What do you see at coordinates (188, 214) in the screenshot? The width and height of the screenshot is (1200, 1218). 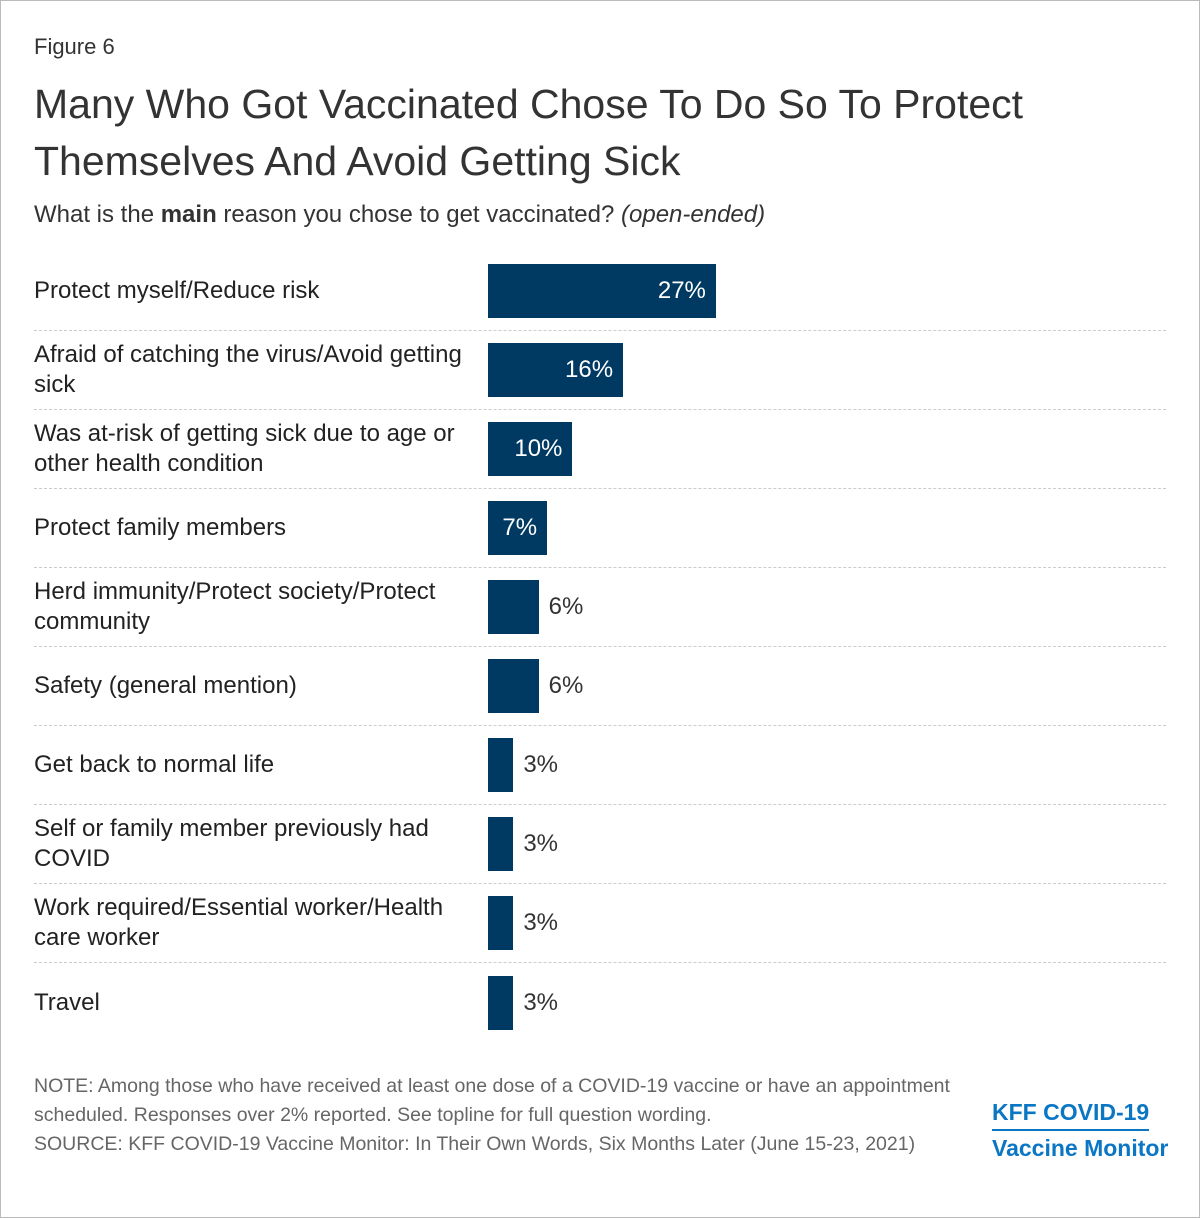 I see `subtitle-bold: main` at bounding box center [188, 214].